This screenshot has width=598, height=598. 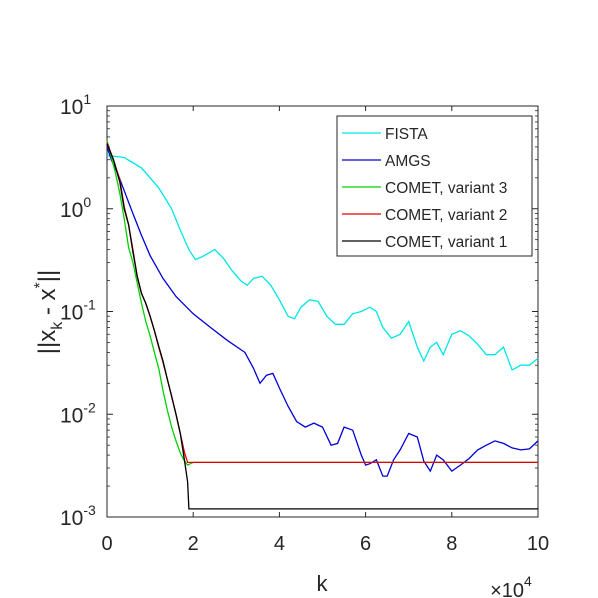 What do you see at coordinates (193, 544) in the screenshot?
I see `x-tick-label: 2` at bounding box center [193, 544].